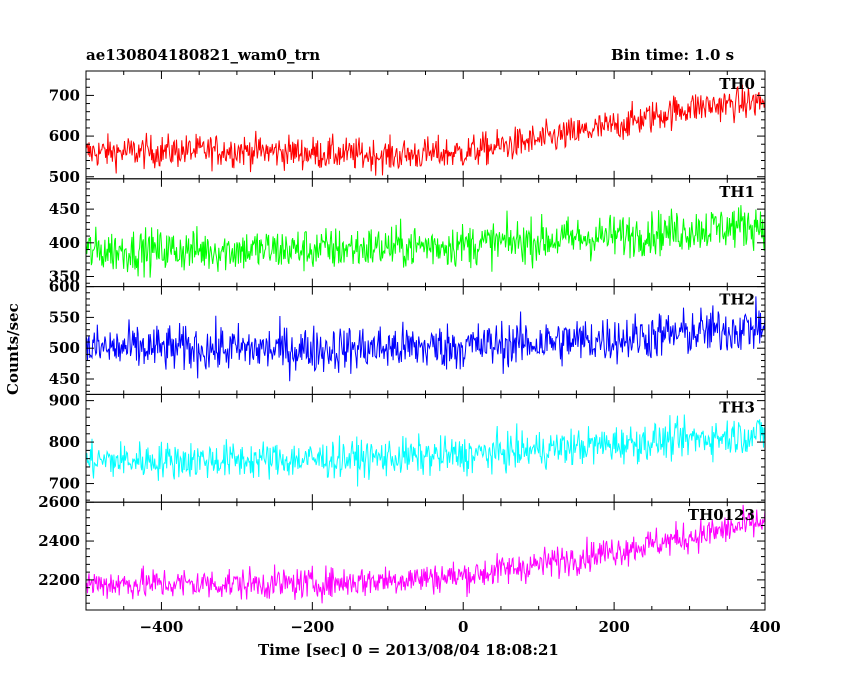 The height and width of the screenshot is (680, 850). I want to click on y-tick-label: 2200, so click(59, 580).